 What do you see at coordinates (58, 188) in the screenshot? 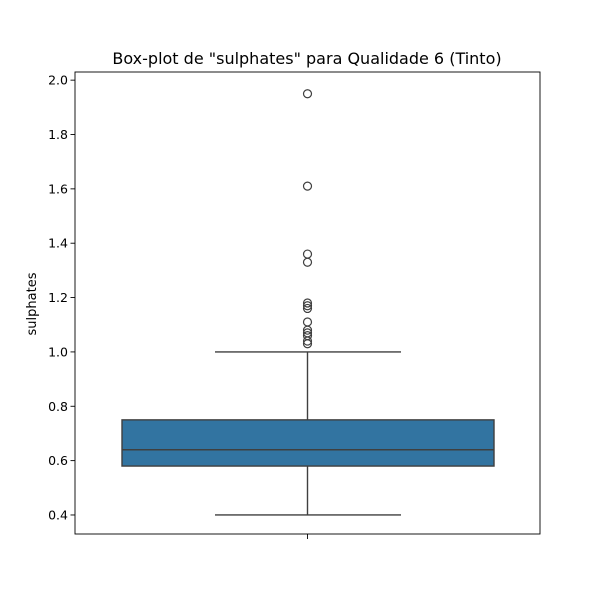
I see `y-tick-label: 1.6` at bounding box center [58, 188].